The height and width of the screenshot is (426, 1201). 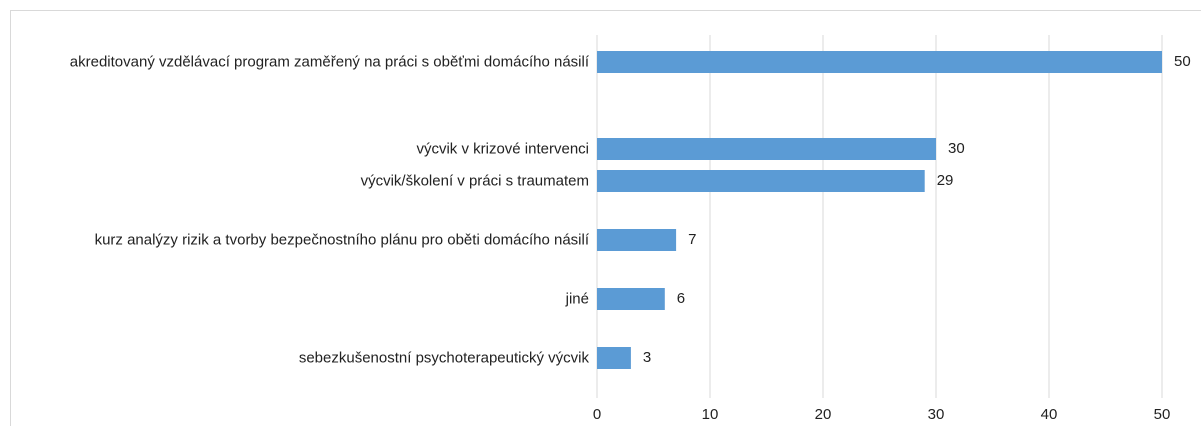 What do you see at coordinates (502, 149) in the screenshot?
I see `category-text: výcvik v krizové intervenci` at bounding box center [502, 149].